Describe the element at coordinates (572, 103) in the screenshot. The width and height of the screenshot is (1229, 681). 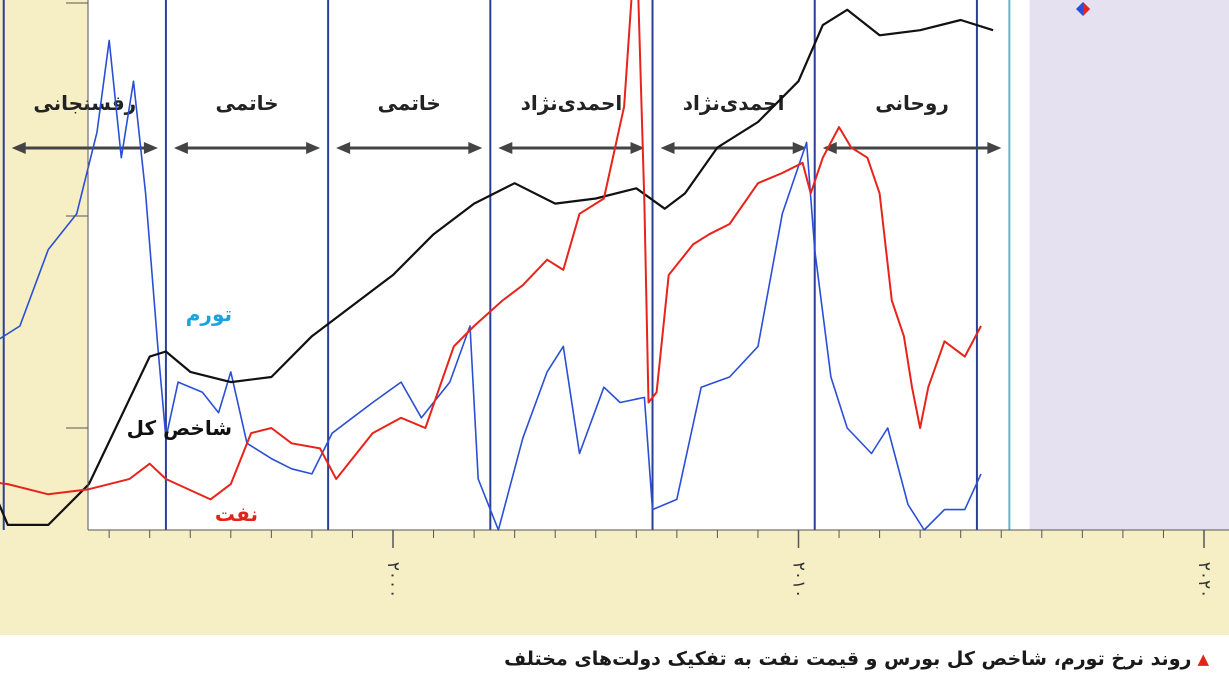
I see `government-label: احمدی‌نژاد` at that location.